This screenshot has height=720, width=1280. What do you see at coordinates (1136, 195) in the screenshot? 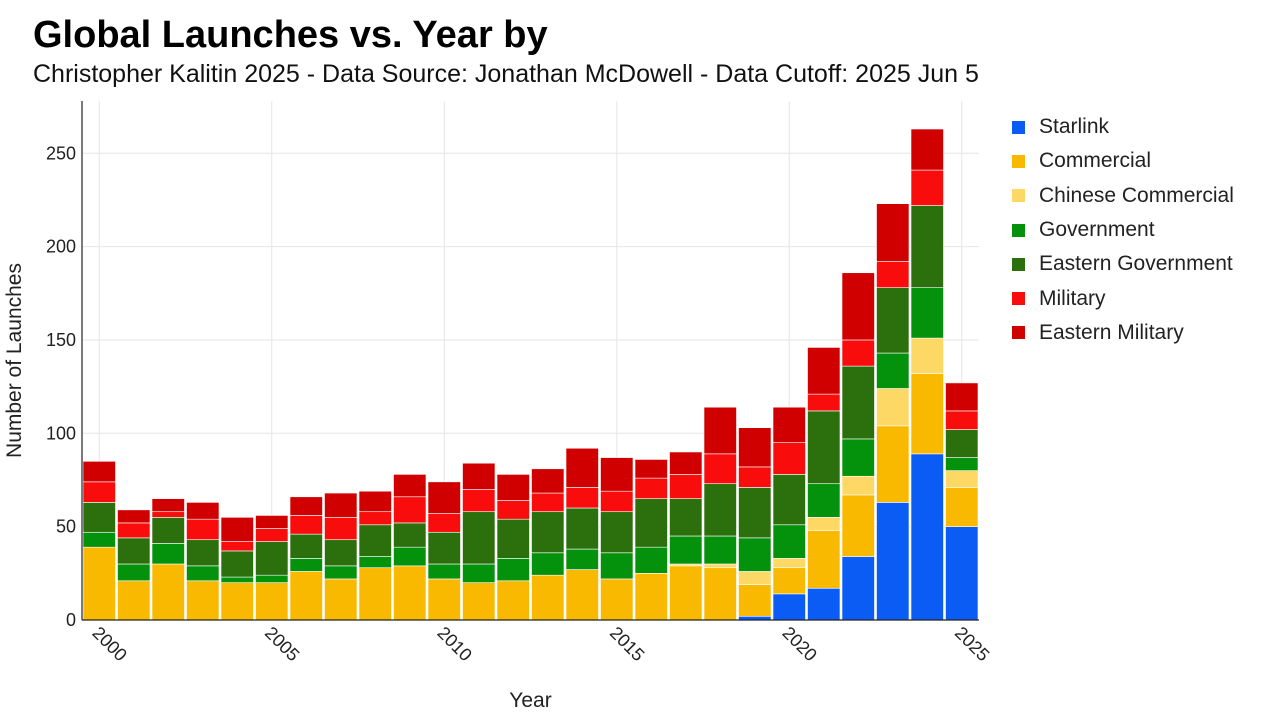
I see `legend-label: Chinese Commercial` at bounding box center [1136, 195].